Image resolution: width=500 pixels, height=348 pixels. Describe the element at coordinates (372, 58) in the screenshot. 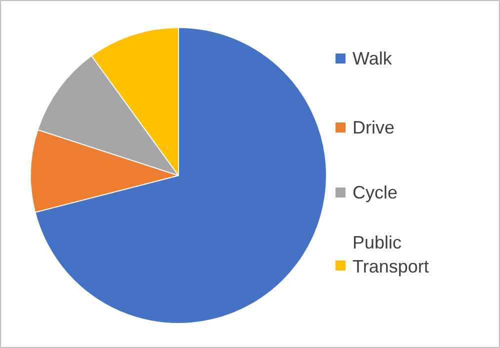

I see `legend-label: Walk` at that location.